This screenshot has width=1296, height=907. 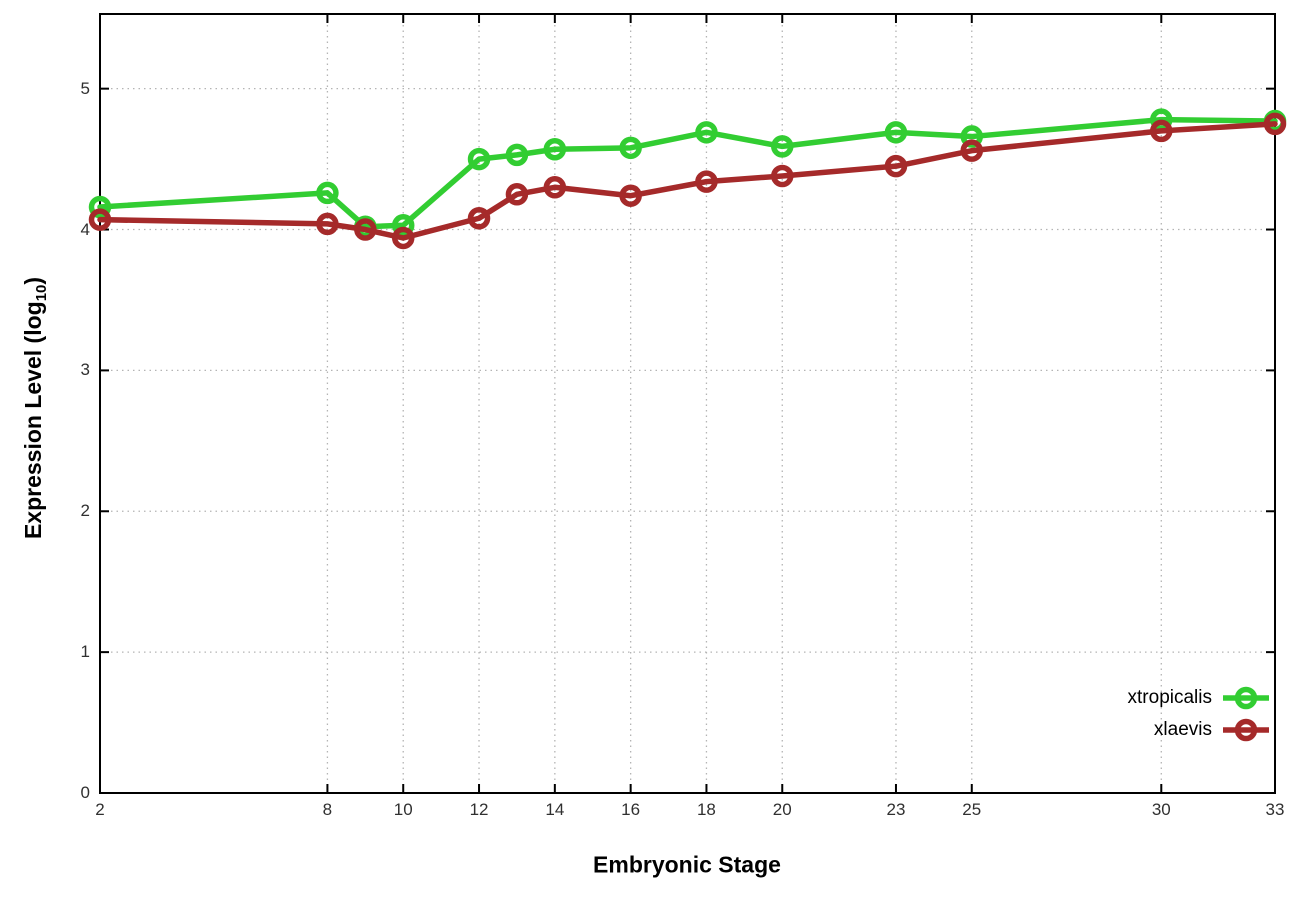 I want to click on x-tick-label: 18, so click(x=706, y=809).